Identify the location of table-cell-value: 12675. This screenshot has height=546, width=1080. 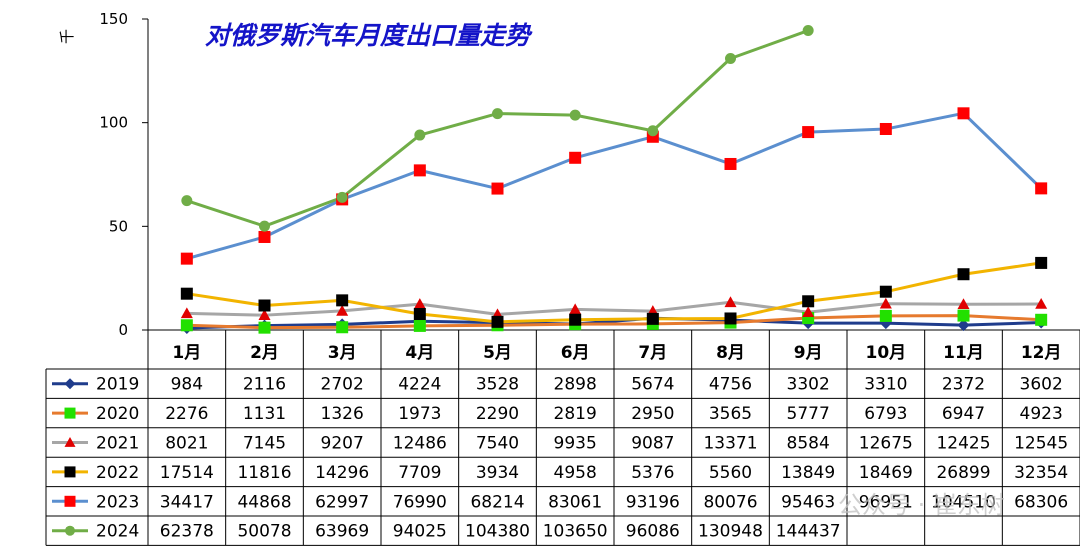
(886, 444).